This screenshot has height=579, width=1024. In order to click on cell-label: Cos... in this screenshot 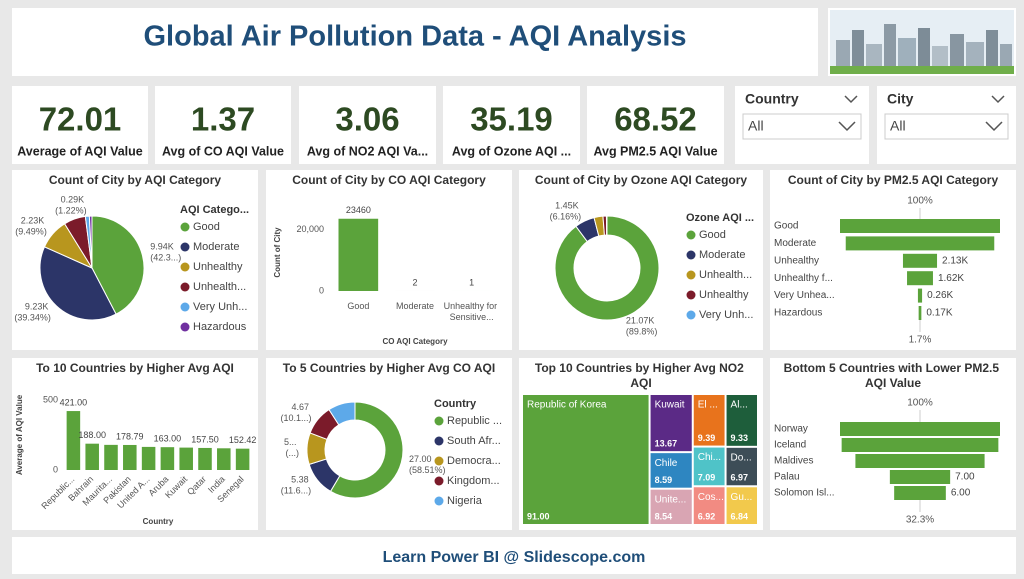, I will do `click(711, 497)`.